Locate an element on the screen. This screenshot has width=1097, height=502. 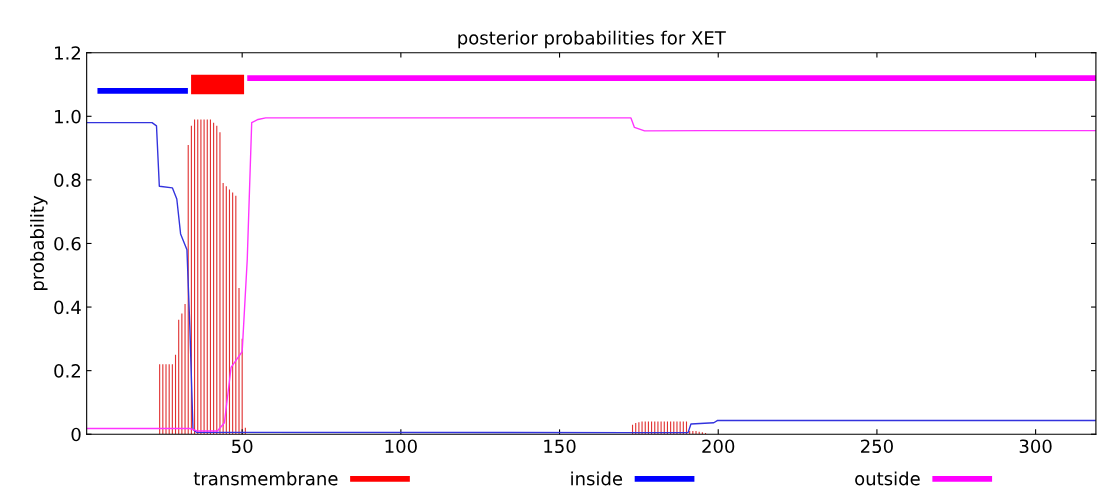
y-tick-label: 0.2 is located at coordinates (67, 371).